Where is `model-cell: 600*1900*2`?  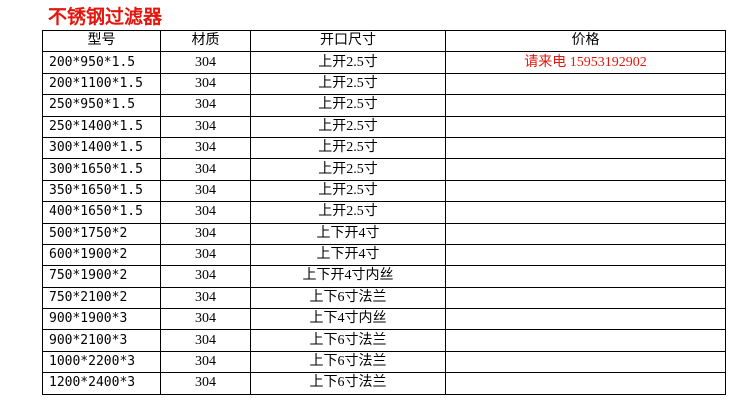
model-cell: 600*1900*2 is located at coordinates (101, 255).